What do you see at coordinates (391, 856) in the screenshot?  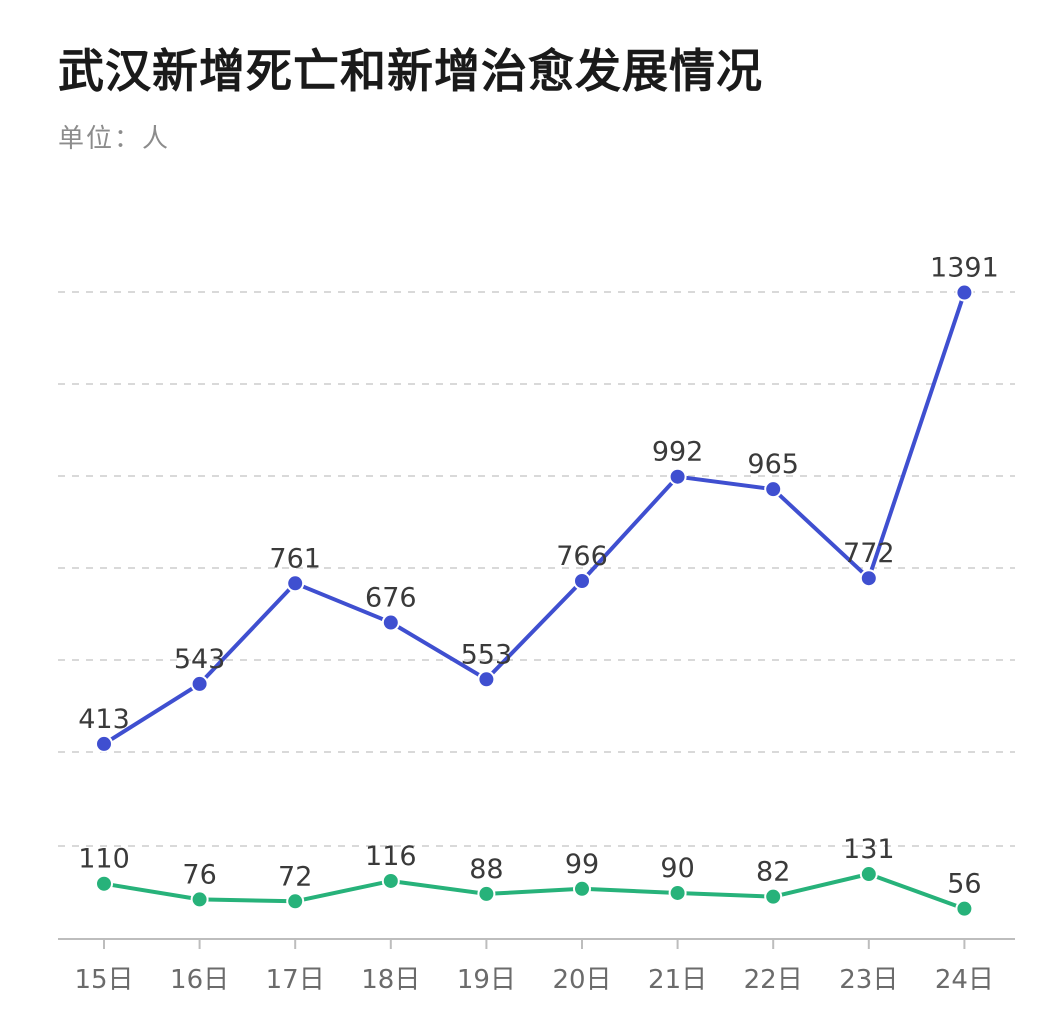 I see `data-label-deaths: 116` at bounding box center [391, 856].